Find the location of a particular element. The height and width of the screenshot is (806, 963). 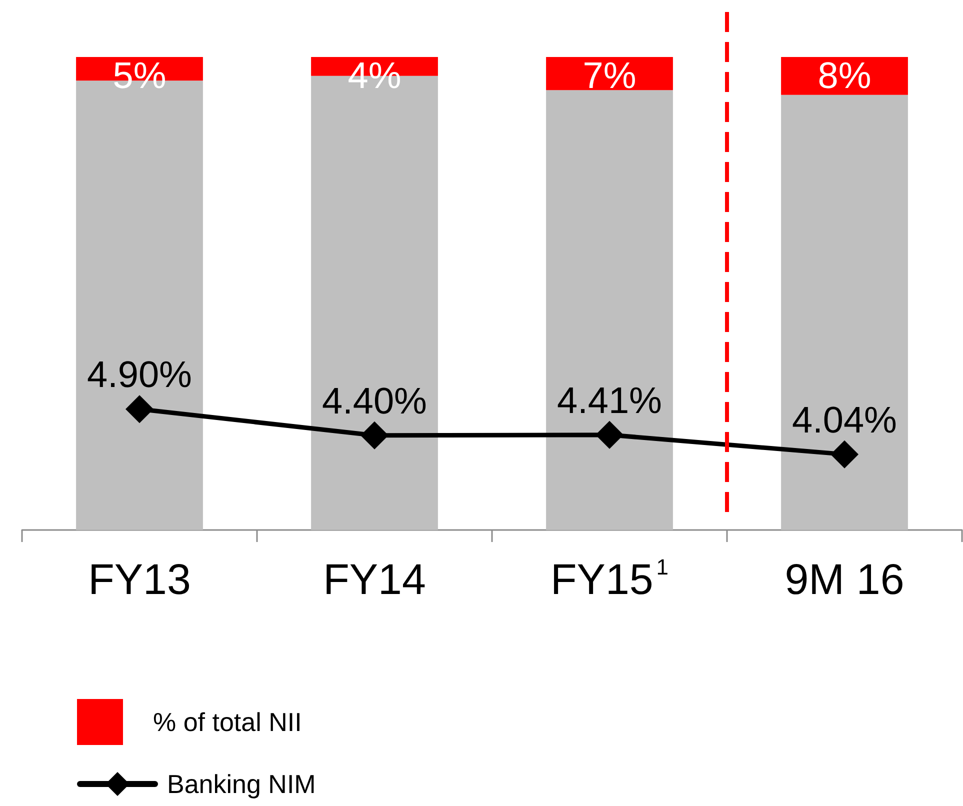

data-label: 8% is located at coordinates (845, 75).